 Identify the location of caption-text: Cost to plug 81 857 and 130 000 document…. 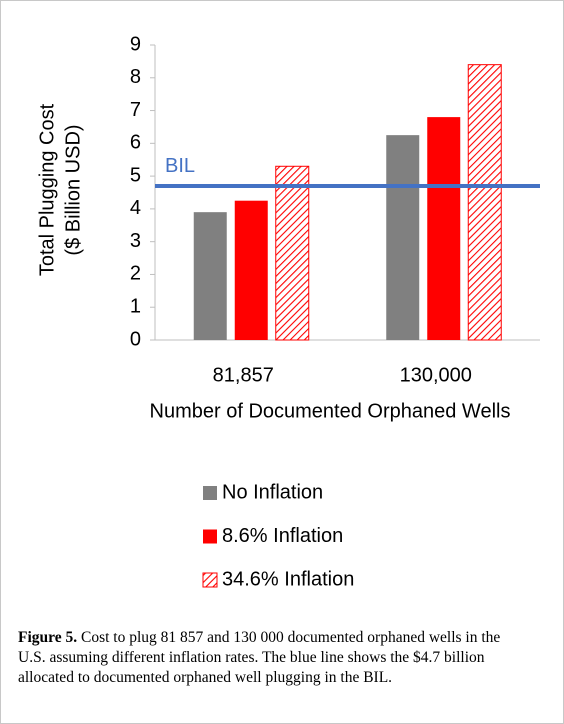
(259, 657).